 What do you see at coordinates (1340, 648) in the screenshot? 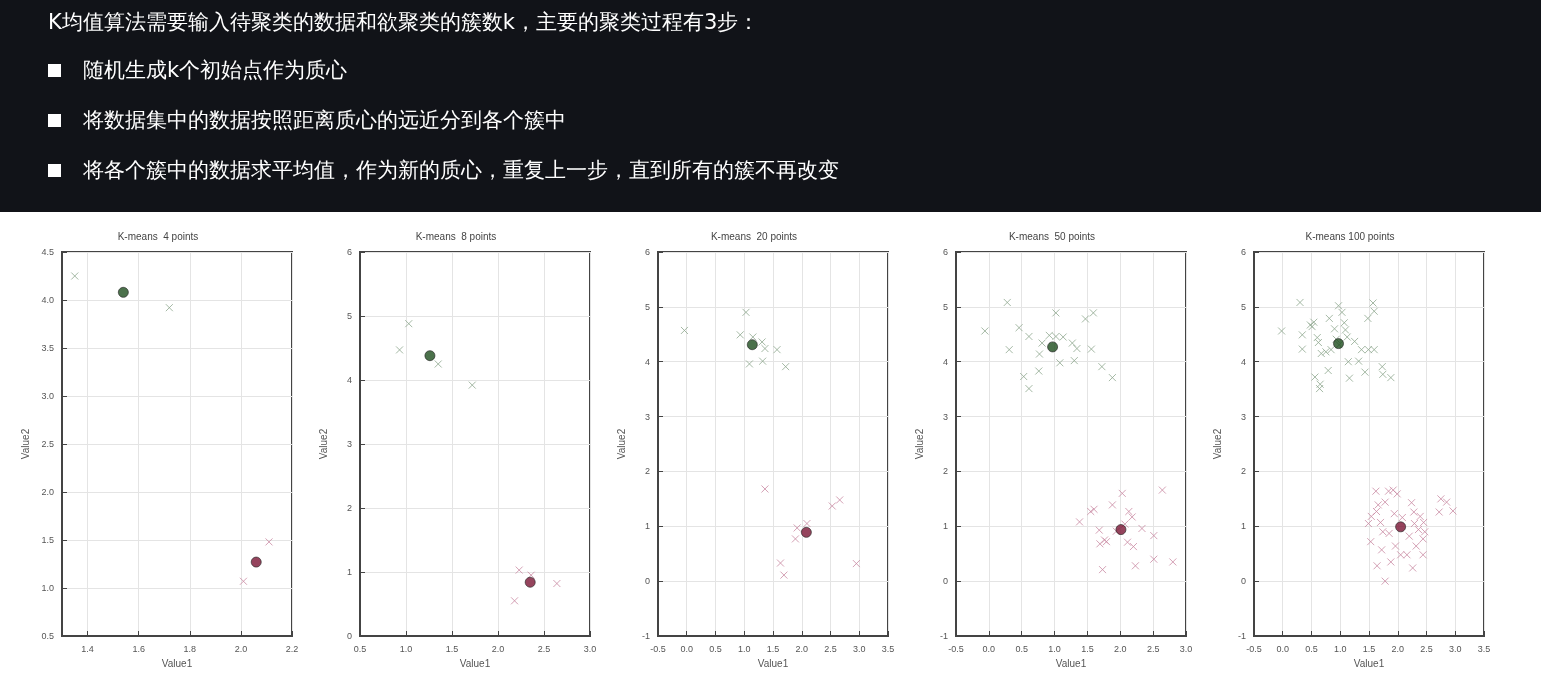
I see `x-tick-label: 1.0` at bounding box center [1340, 648].